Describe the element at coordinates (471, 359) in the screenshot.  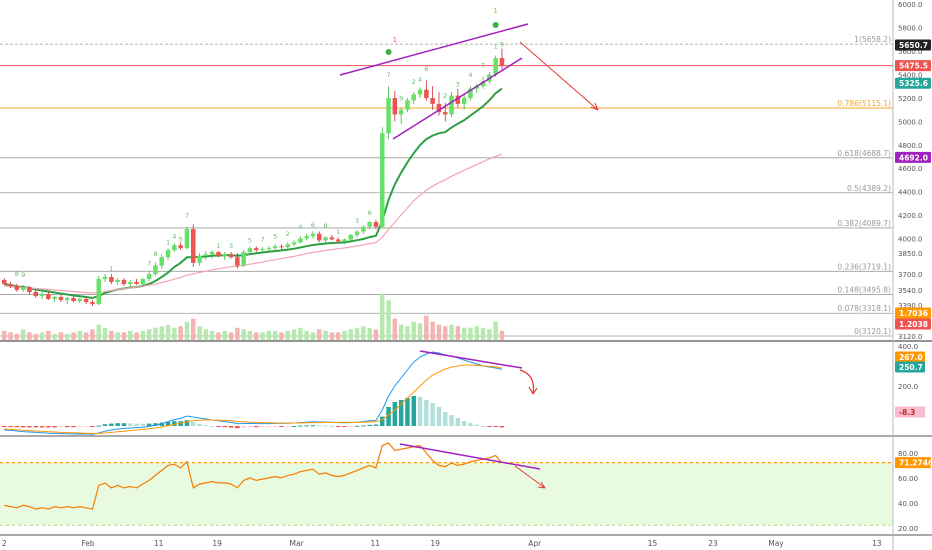
I see `macd-divergence-line` at that location.